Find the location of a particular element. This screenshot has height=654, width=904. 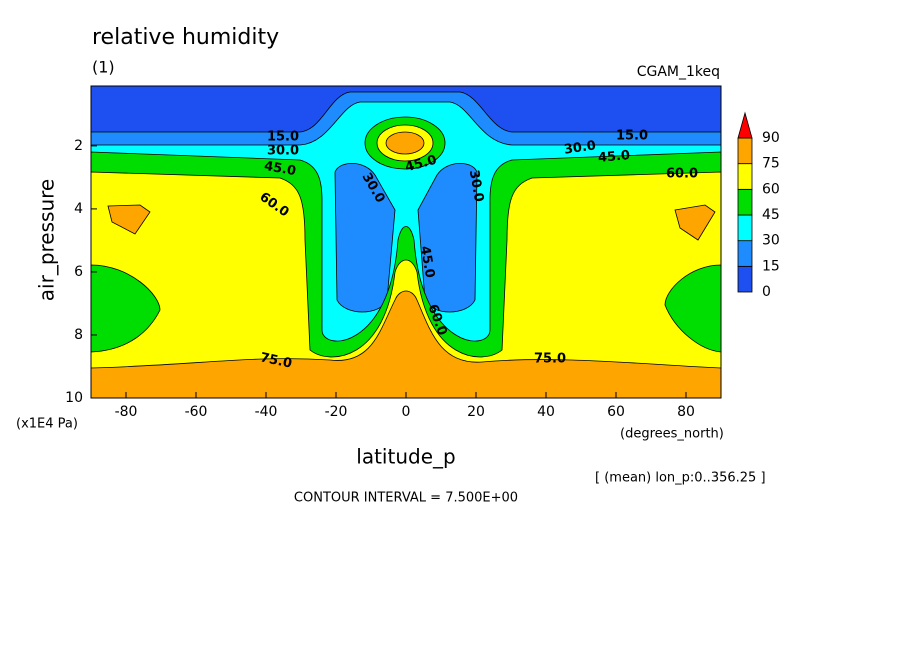

x-tick-label: 20 is located at coordinates (476, 412).